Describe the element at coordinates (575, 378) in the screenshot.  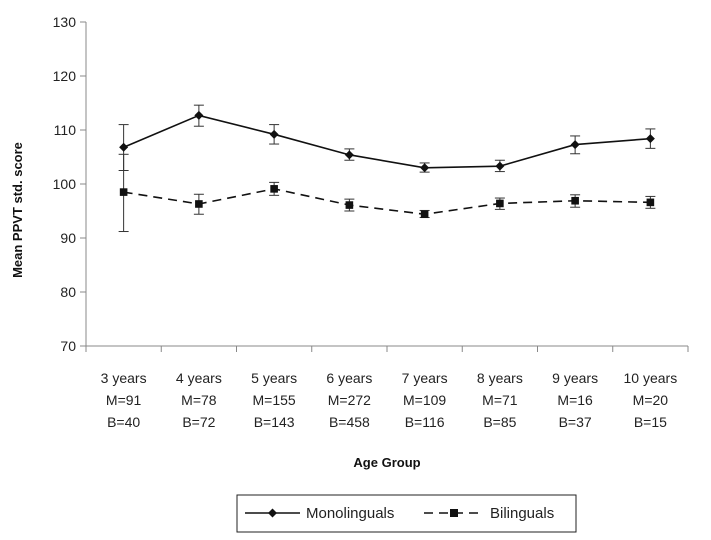
I see `x-tick-label: 9 years` at that location.